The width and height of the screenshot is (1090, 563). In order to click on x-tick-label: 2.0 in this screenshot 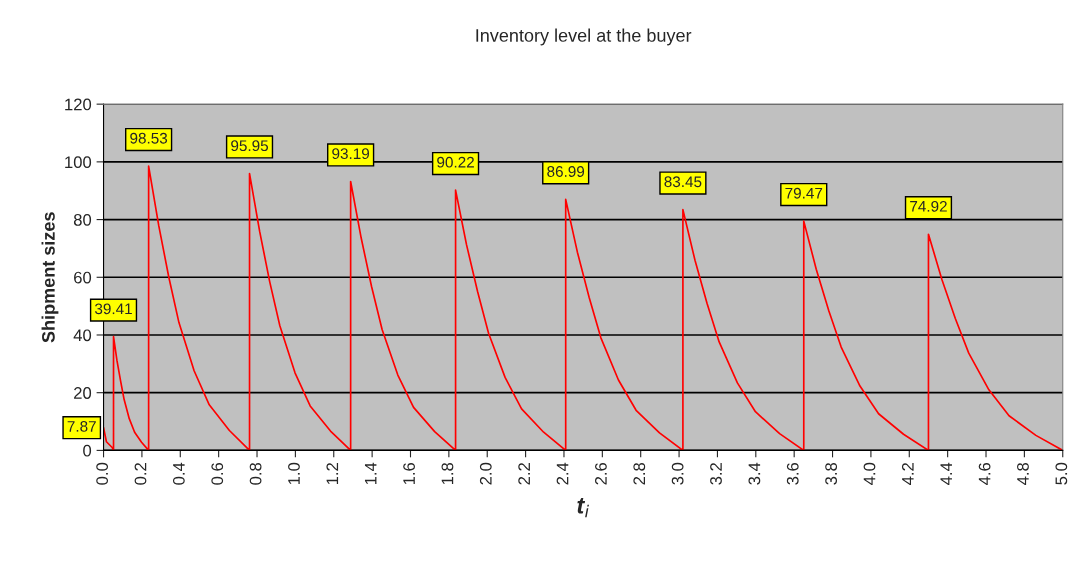, I will do `click(485, 473)`.